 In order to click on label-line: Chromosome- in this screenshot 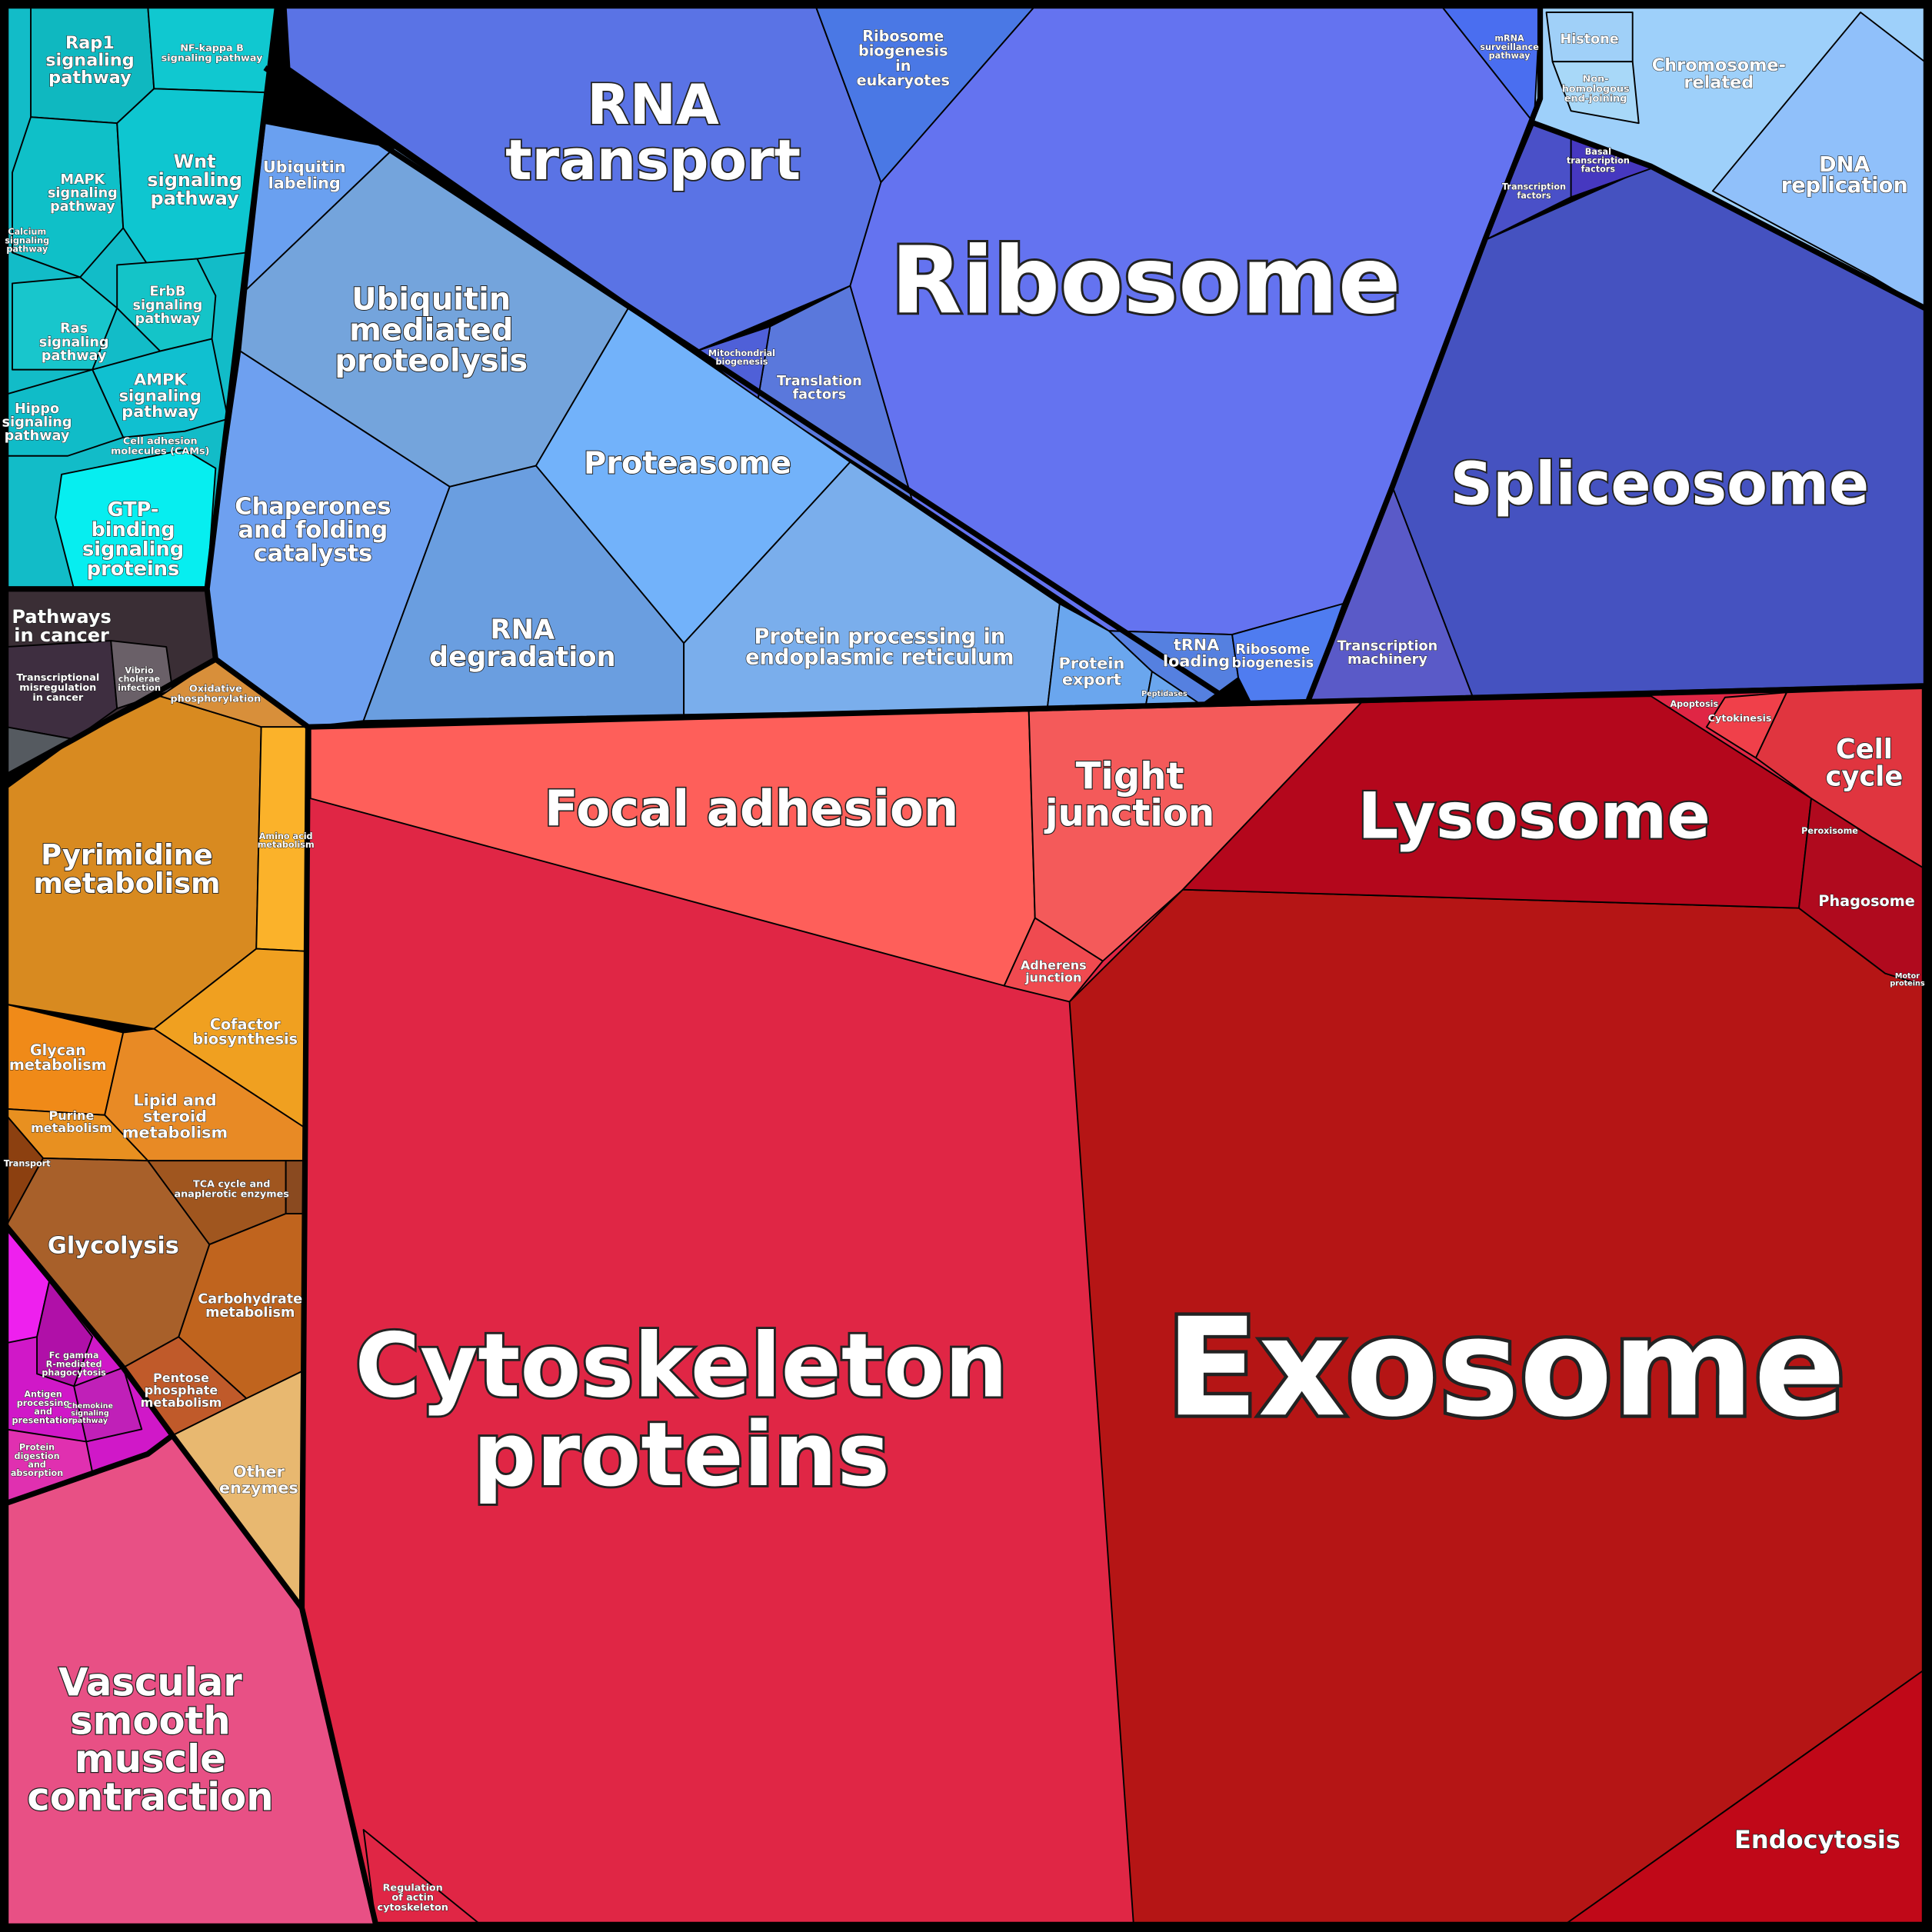, I will do `click(1719, 65)`.